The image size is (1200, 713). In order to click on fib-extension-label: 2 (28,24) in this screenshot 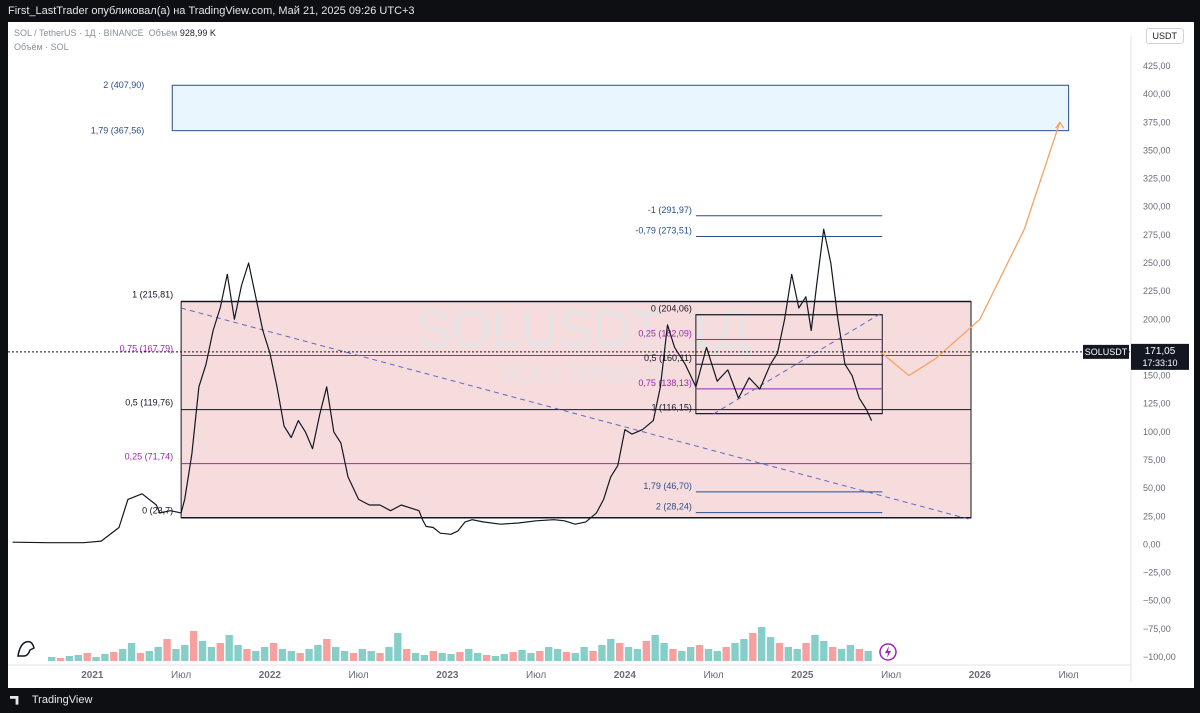, I will do `click(674, 507)`.